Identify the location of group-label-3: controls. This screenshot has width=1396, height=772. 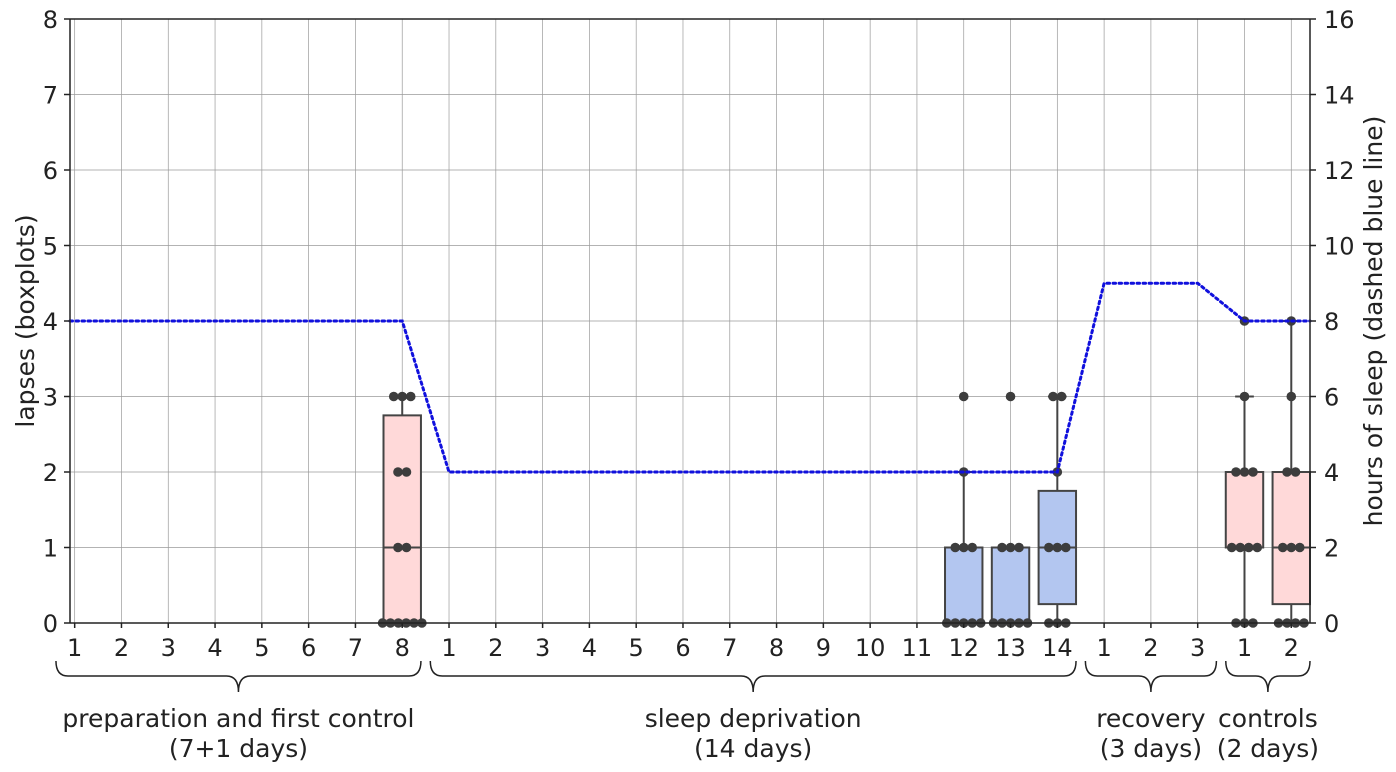
(1268, 718).